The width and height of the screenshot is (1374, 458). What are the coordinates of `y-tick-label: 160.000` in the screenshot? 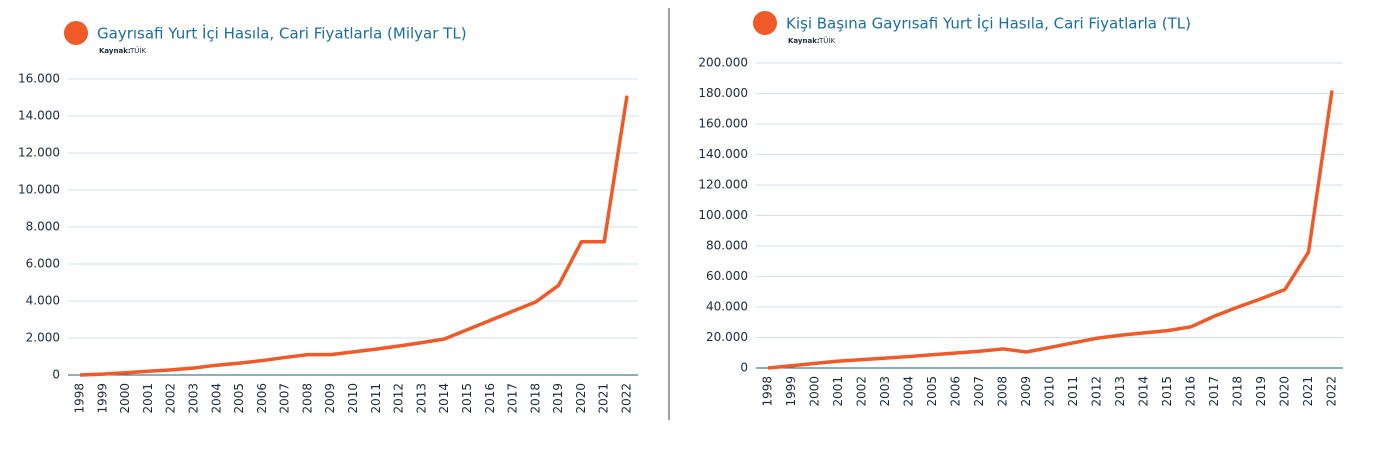 It's located at (723, 124).